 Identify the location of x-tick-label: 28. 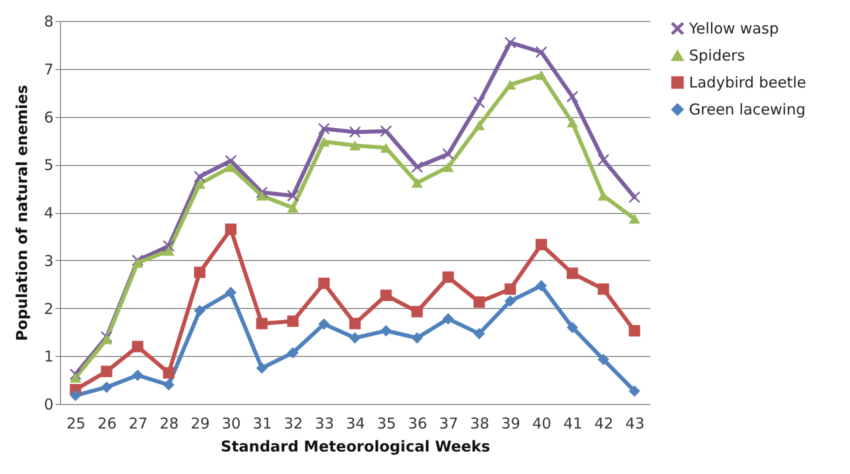
(169, 423).